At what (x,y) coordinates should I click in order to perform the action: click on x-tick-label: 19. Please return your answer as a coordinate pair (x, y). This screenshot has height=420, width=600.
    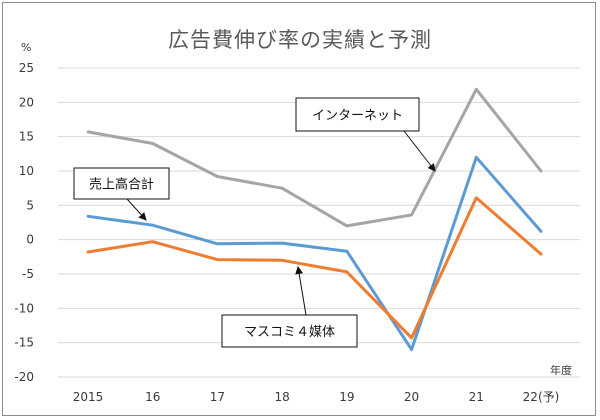
    Looking at the image, I should click on (346, 397).